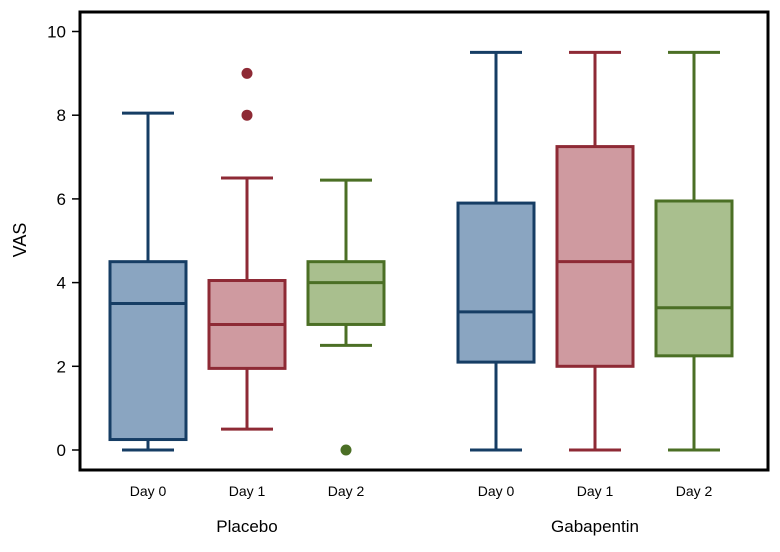 This screenshot has height=552, width=780. Describe the element at coordinates (61, 199) in the screenshot. I see `y-tick-label: 6` at that location.